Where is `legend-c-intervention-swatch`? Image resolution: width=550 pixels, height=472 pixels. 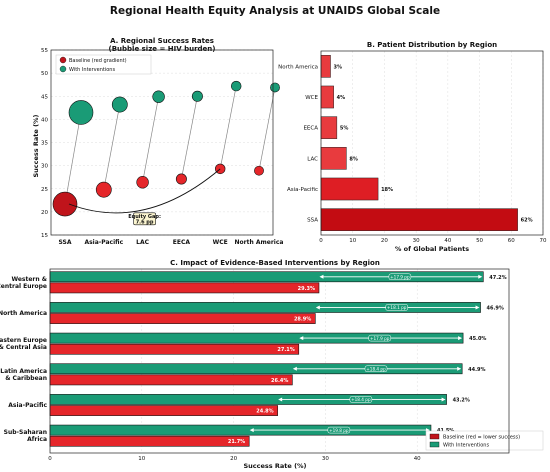 legend-c-intervention-swatch is located at coordinates (434, 444).